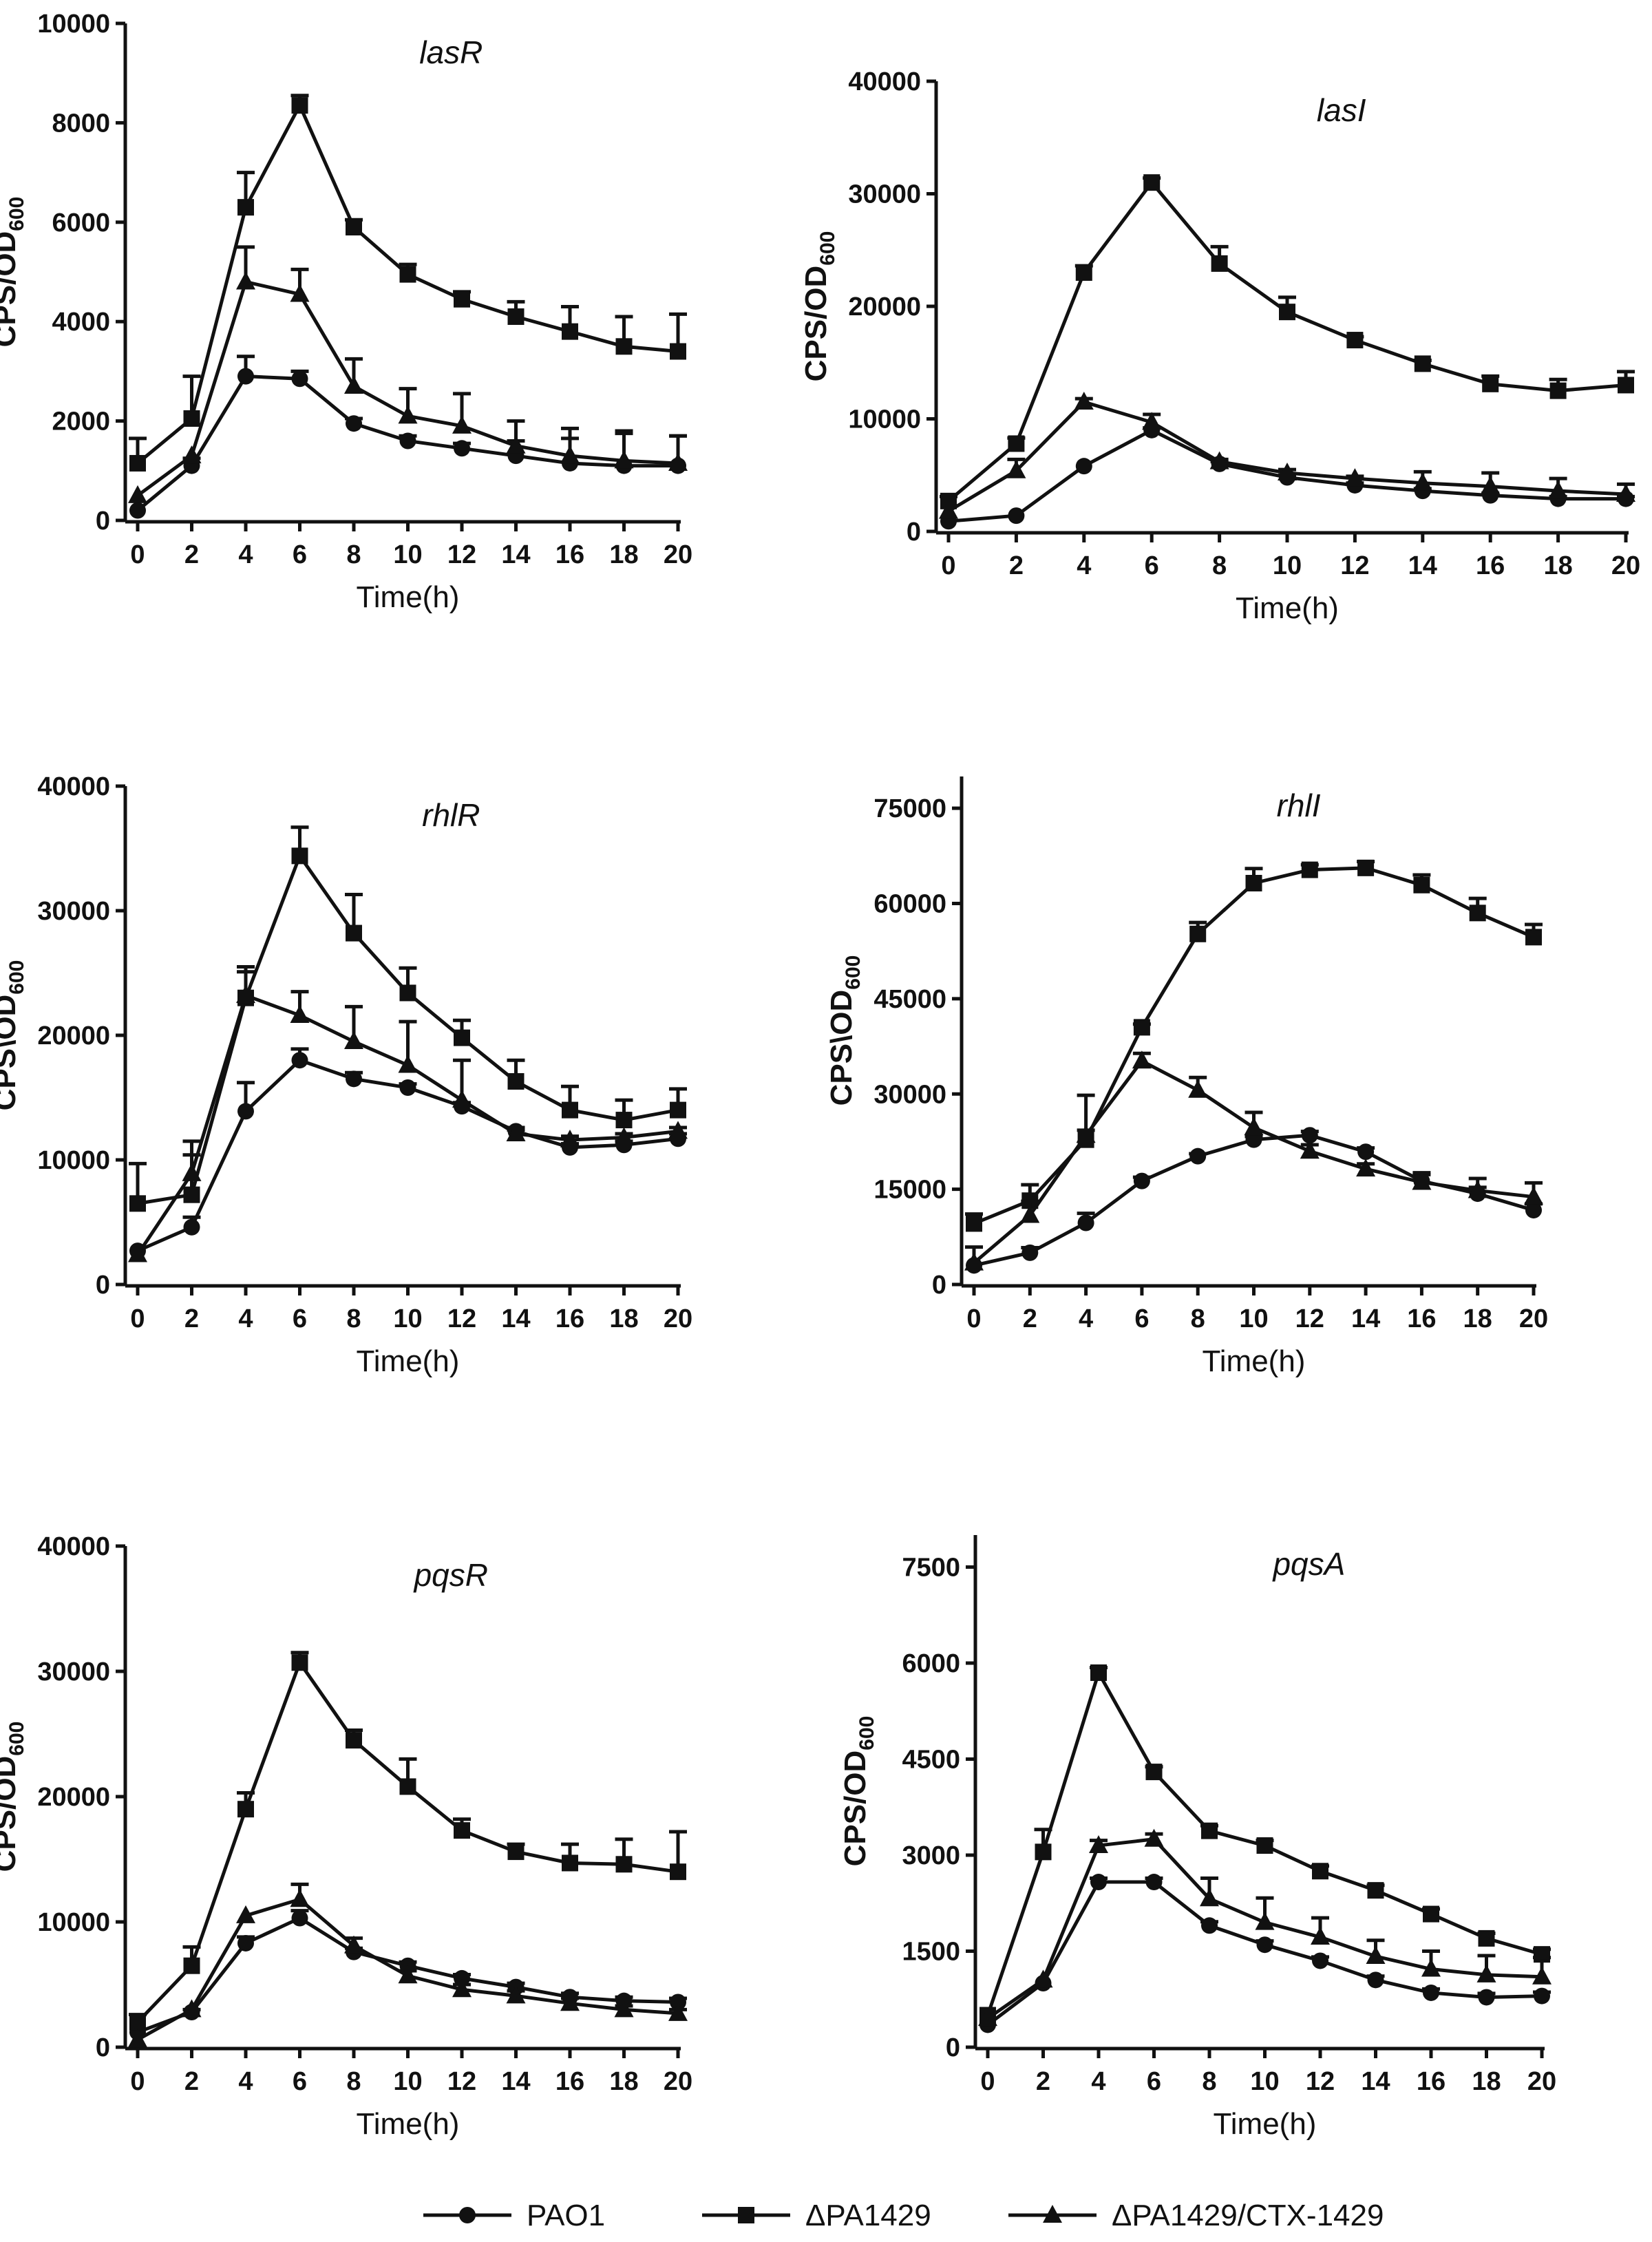  What do you see at coordinates (931, 1568) in the screenshot?
I see `y-tick-label: 7500` at bounding box center [931, 1568].